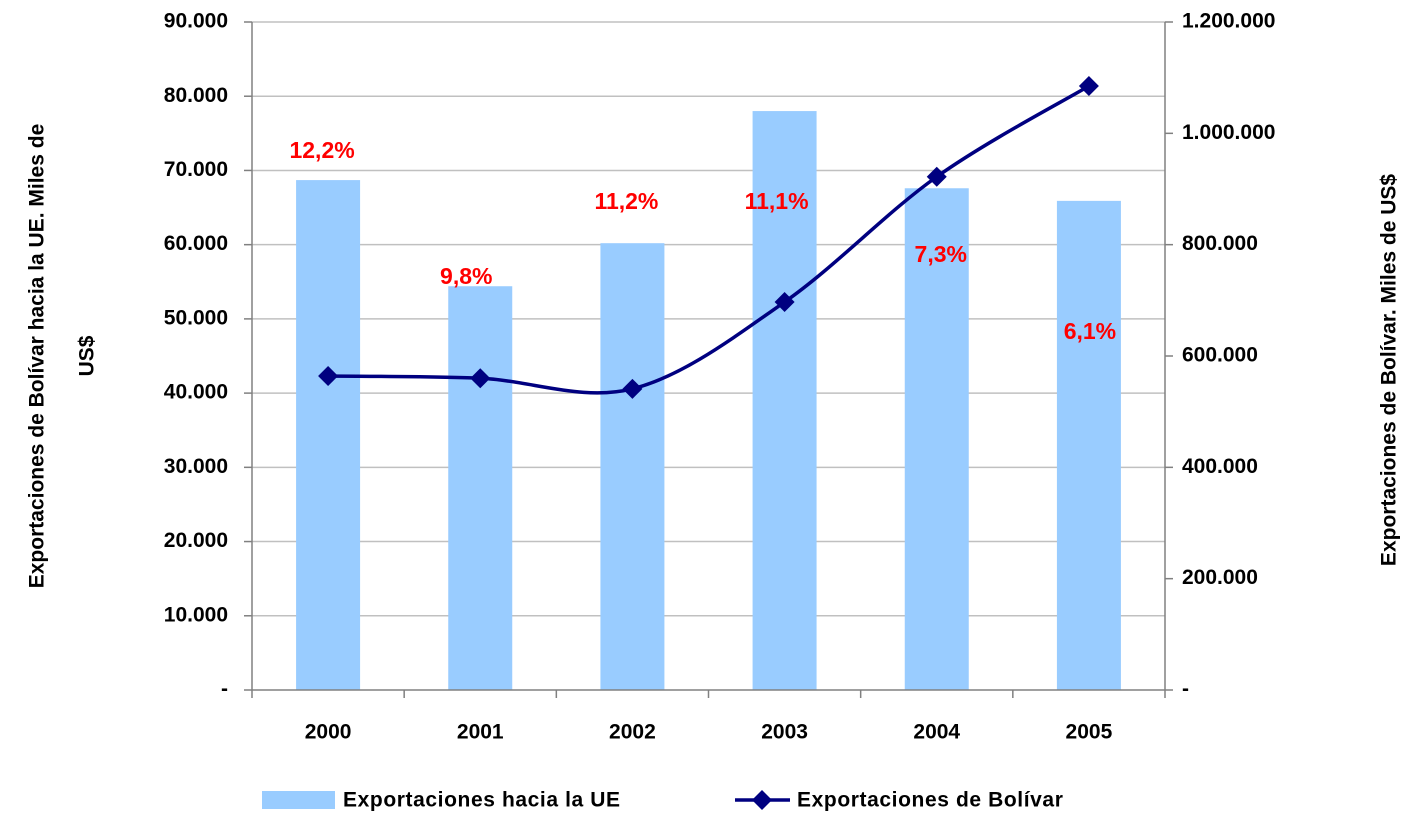 Image resolution: width=1408 pixels, height=831 pixels. Describe the element at coordinates (328, 732) in the screenshot. I see `x-tick-label: 2000` at that location.